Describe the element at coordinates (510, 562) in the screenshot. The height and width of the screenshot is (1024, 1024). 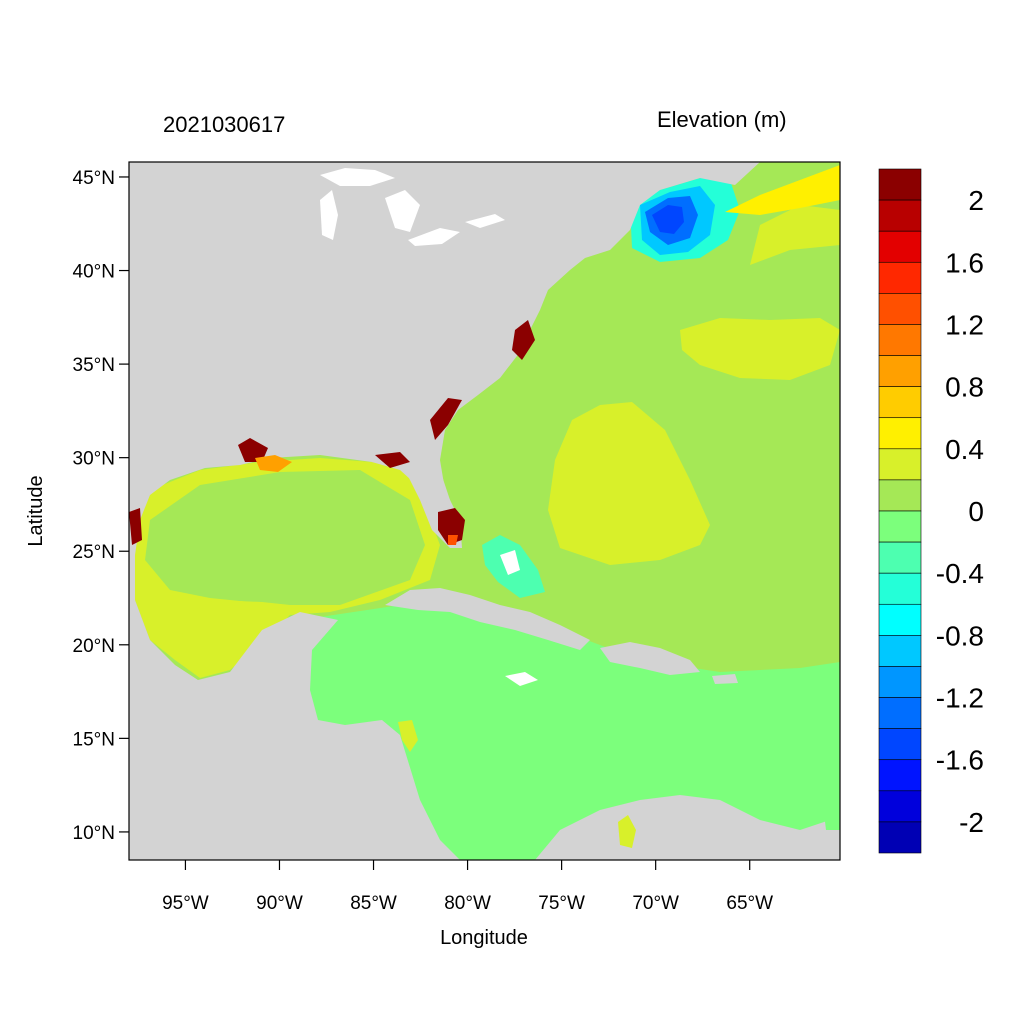
I see `bahamas-land` at that location.